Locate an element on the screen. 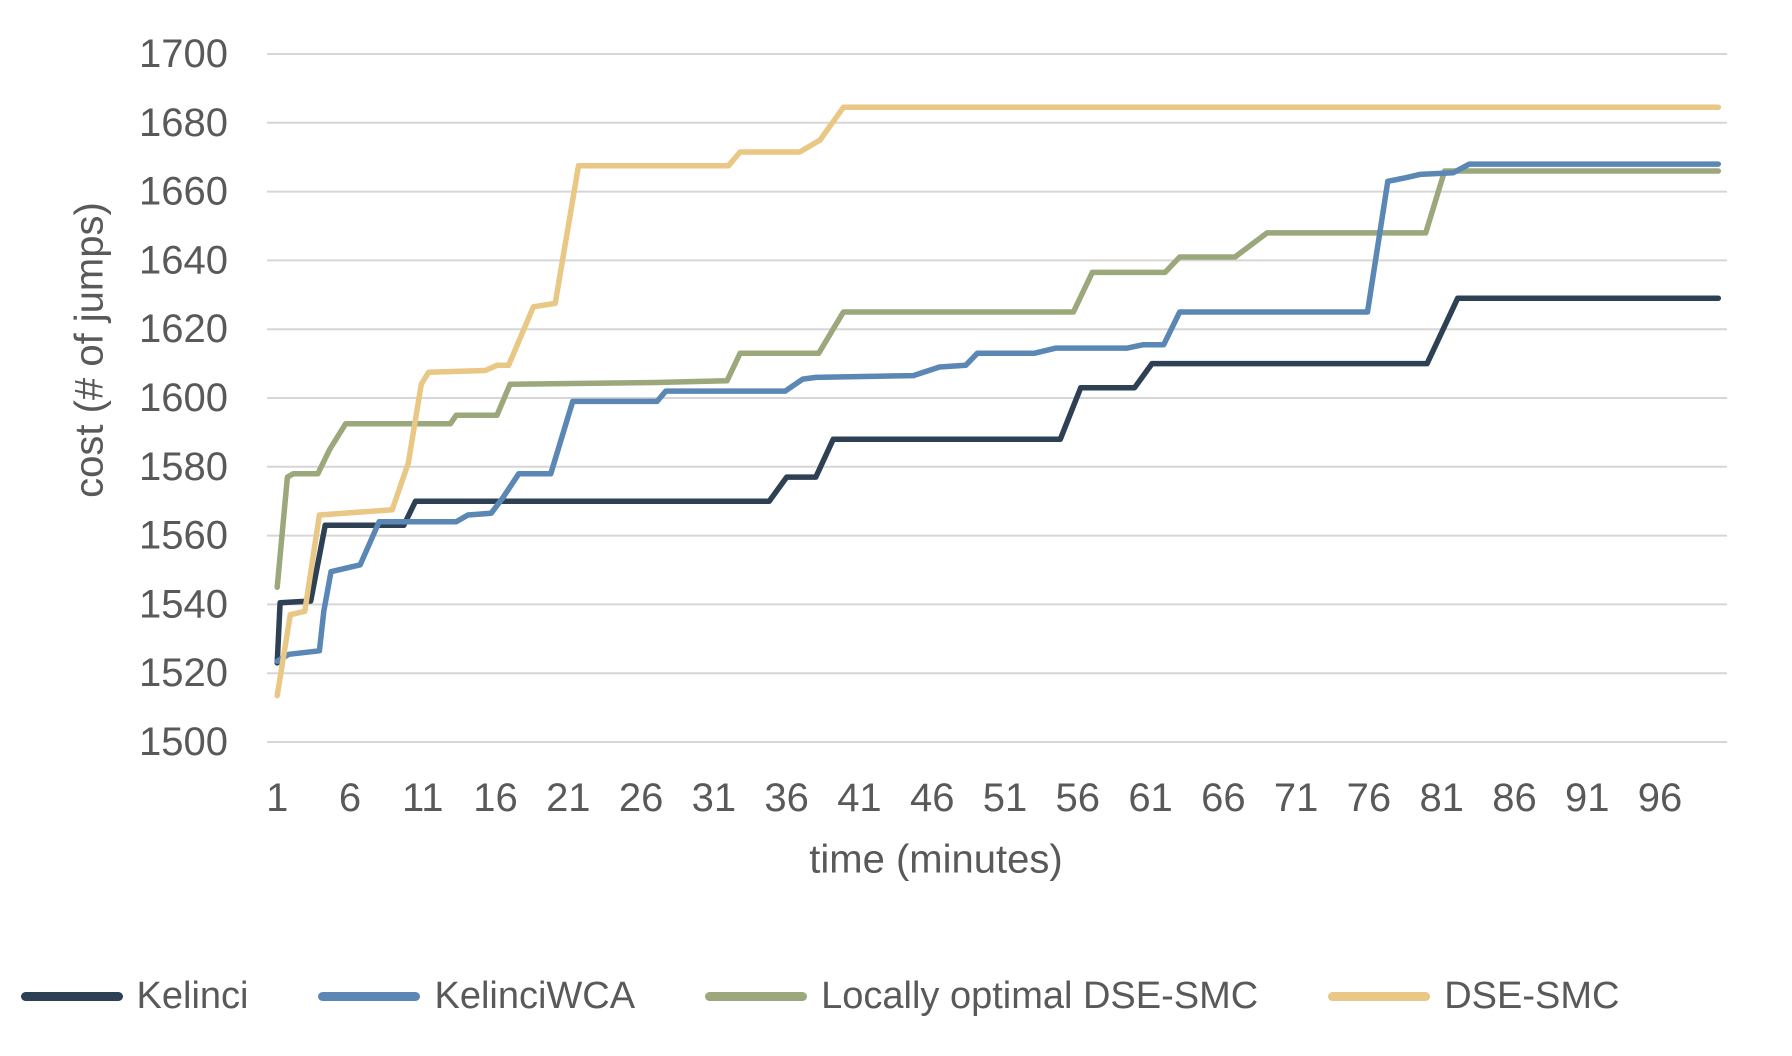 Image resolution: width=1792 pixels, height=1056 pixels. y-tick-label: 1700 is located at coordinates (183, 54).